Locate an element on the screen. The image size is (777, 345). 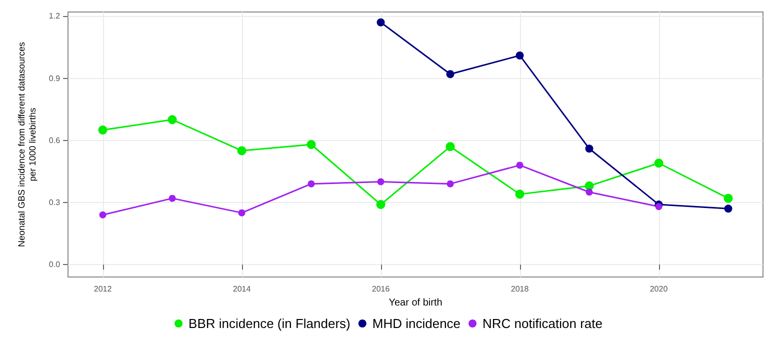
x-tick-label: 2016 is located at coordinates (381, 289).